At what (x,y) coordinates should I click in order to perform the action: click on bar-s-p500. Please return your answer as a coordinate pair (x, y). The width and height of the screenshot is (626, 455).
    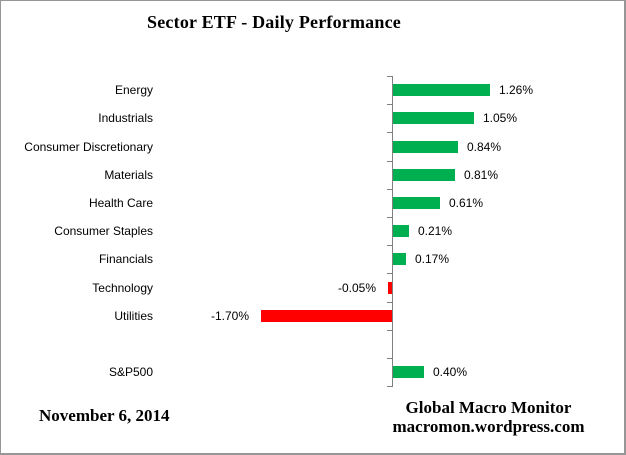
    Looking at the image, I should click on (408, 372).